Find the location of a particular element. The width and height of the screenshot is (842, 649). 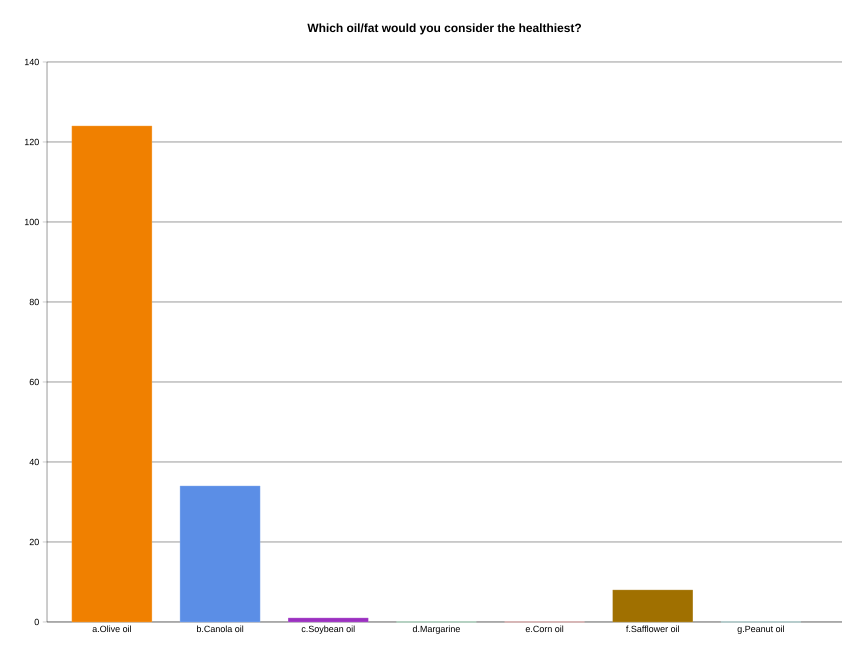

y-tick-label: 40 is located at coordinates (34, 462).